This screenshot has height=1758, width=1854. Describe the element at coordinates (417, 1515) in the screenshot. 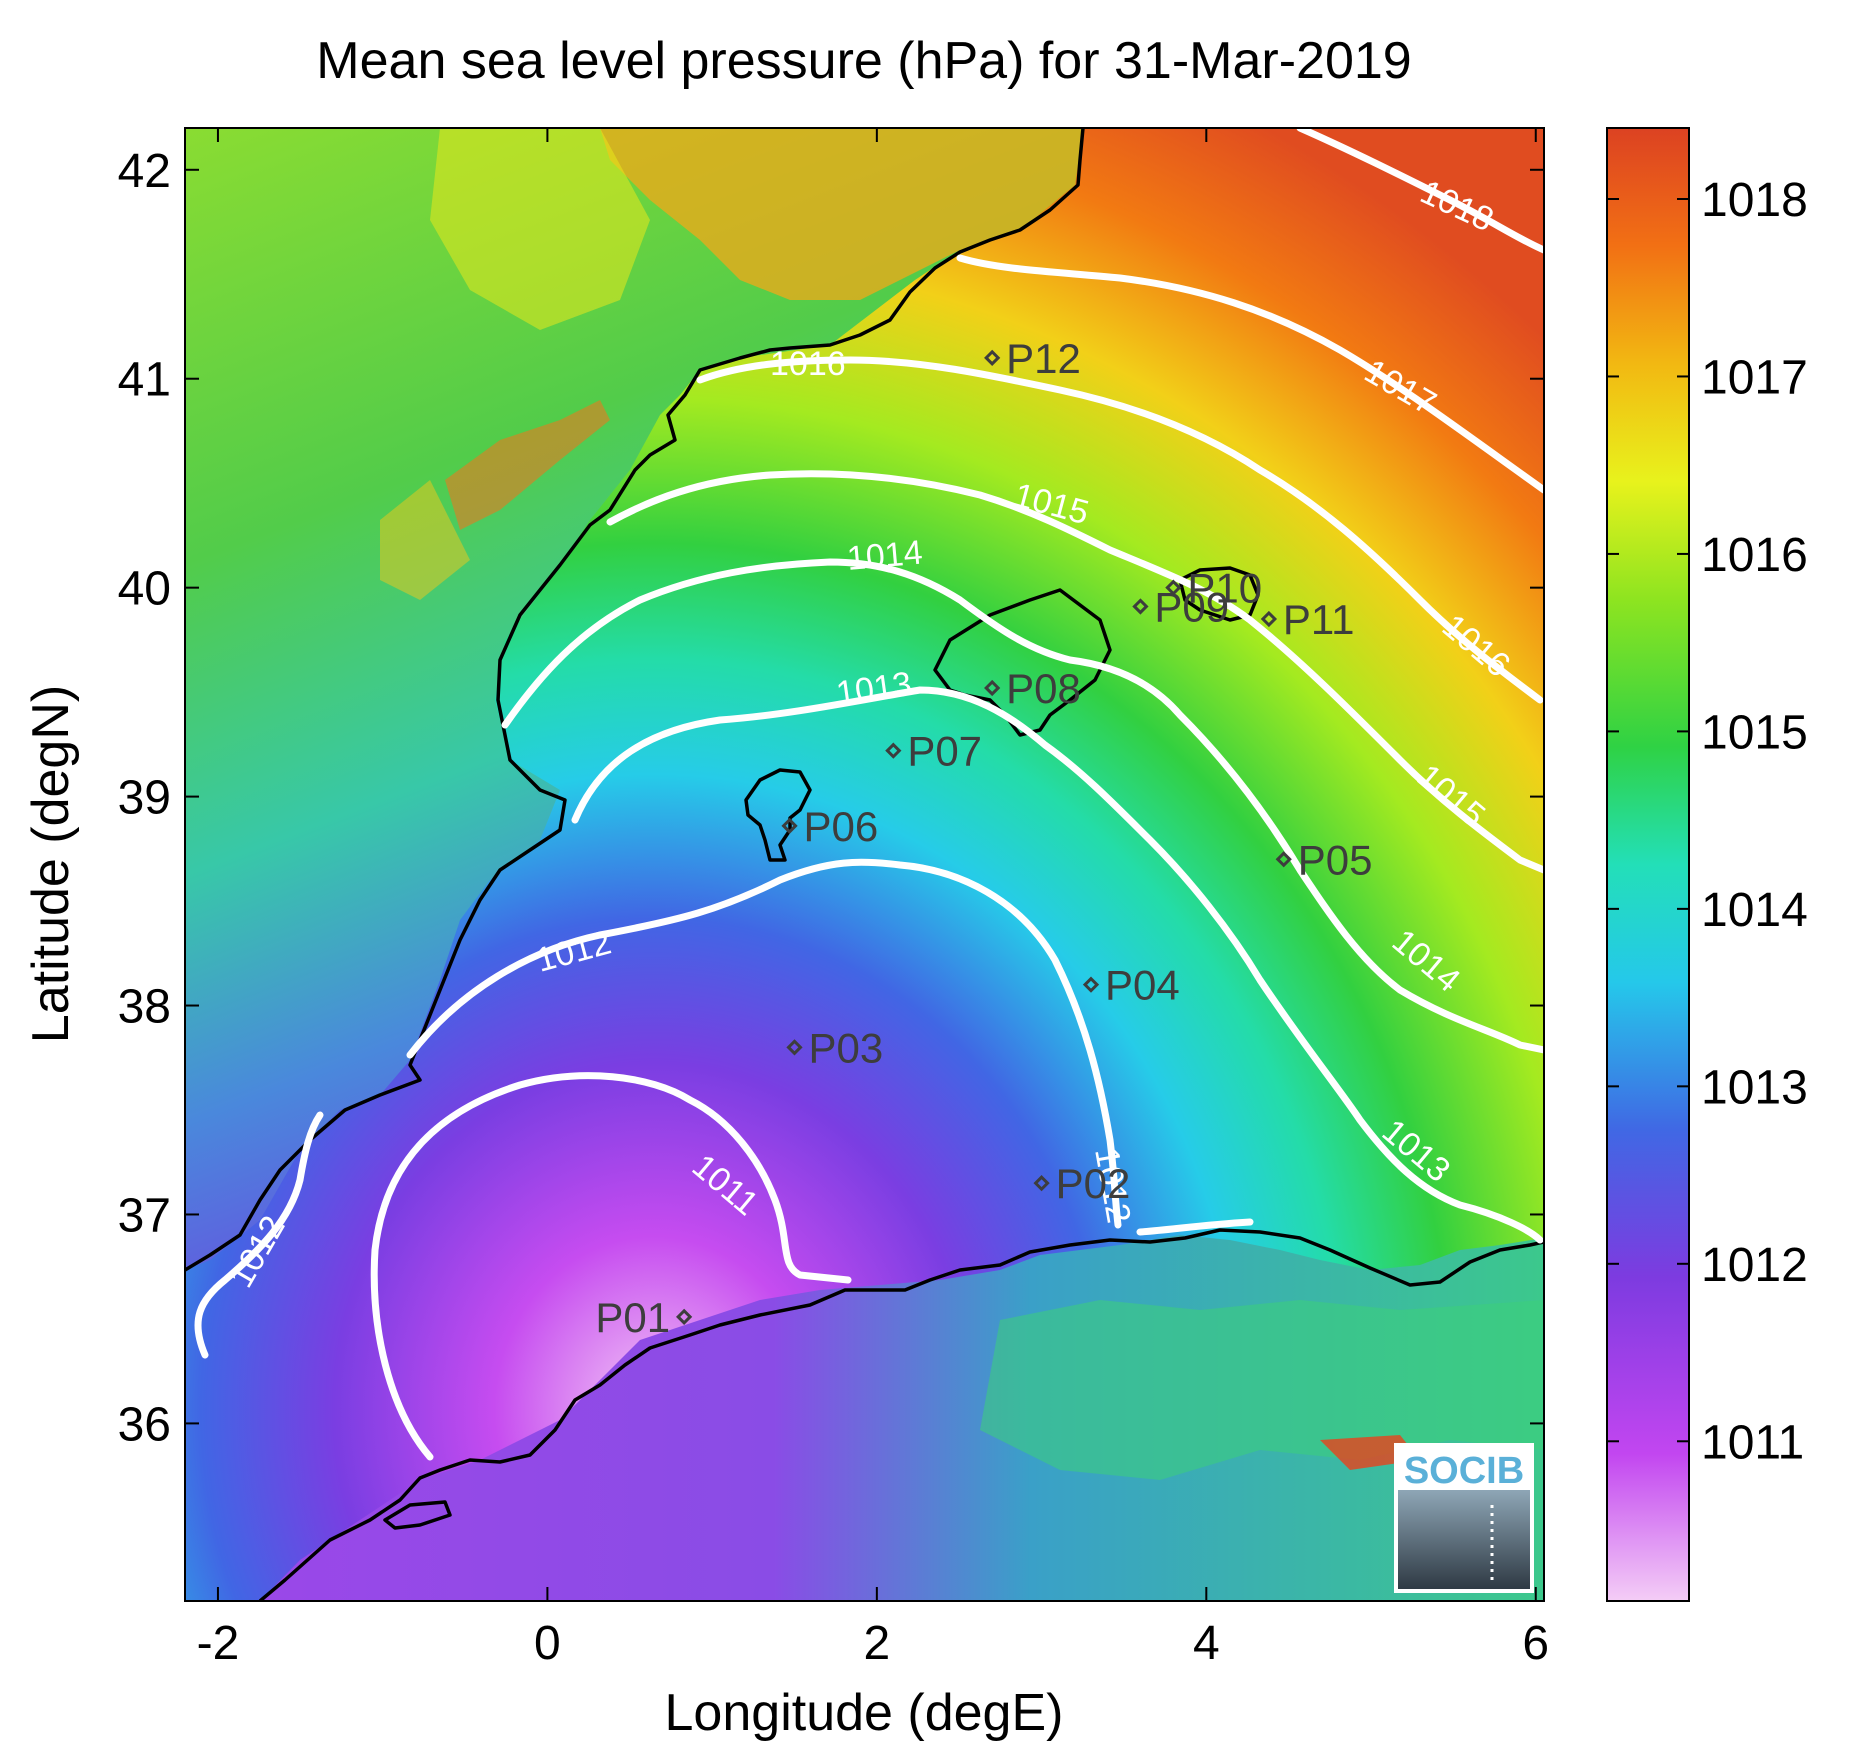

I see `alboran-island` at that location.